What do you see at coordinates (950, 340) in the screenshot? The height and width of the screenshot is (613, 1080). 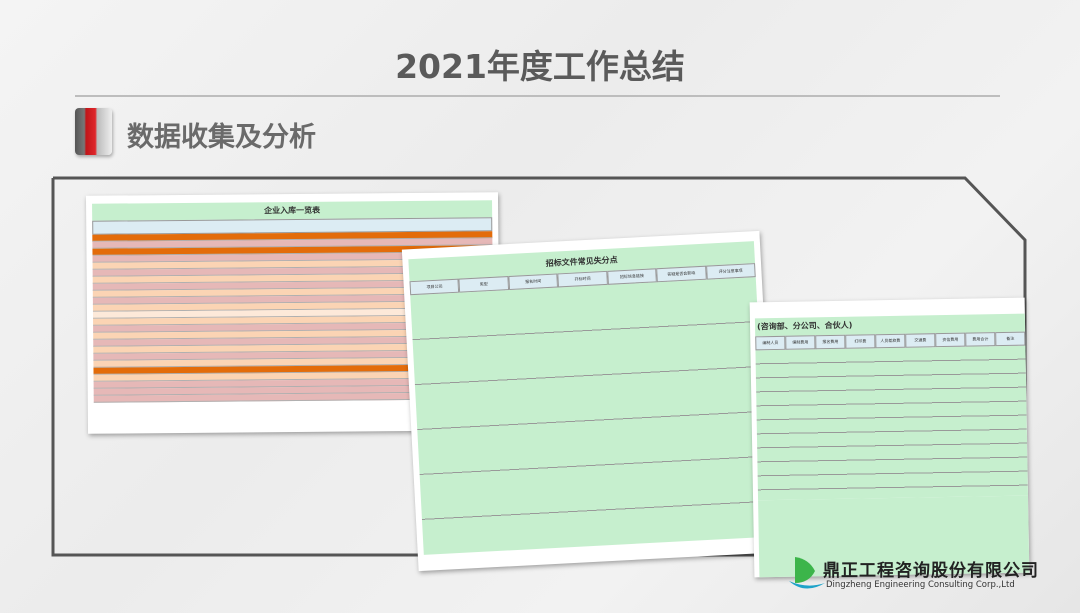 I see `column-header: 资信费用` at bounding box center [950, 340].